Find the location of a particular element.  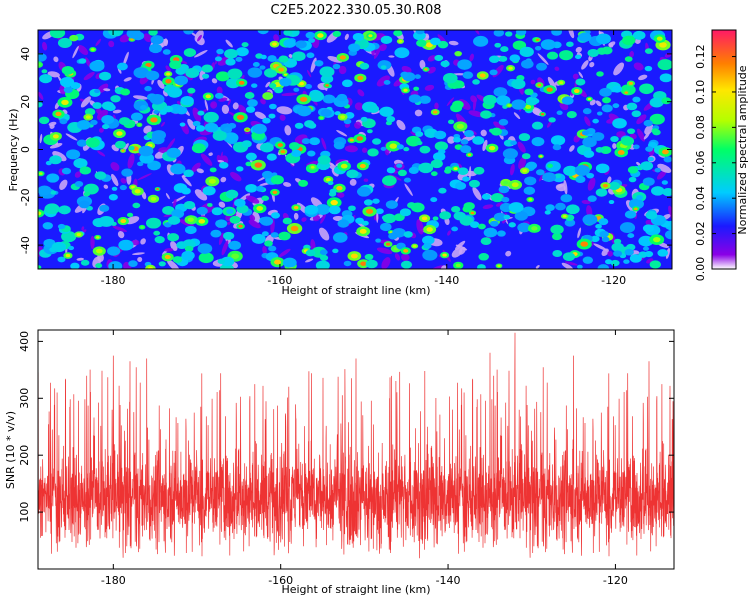

heatmap-y-tick-label: 0 is located at coordinates (25, 149).